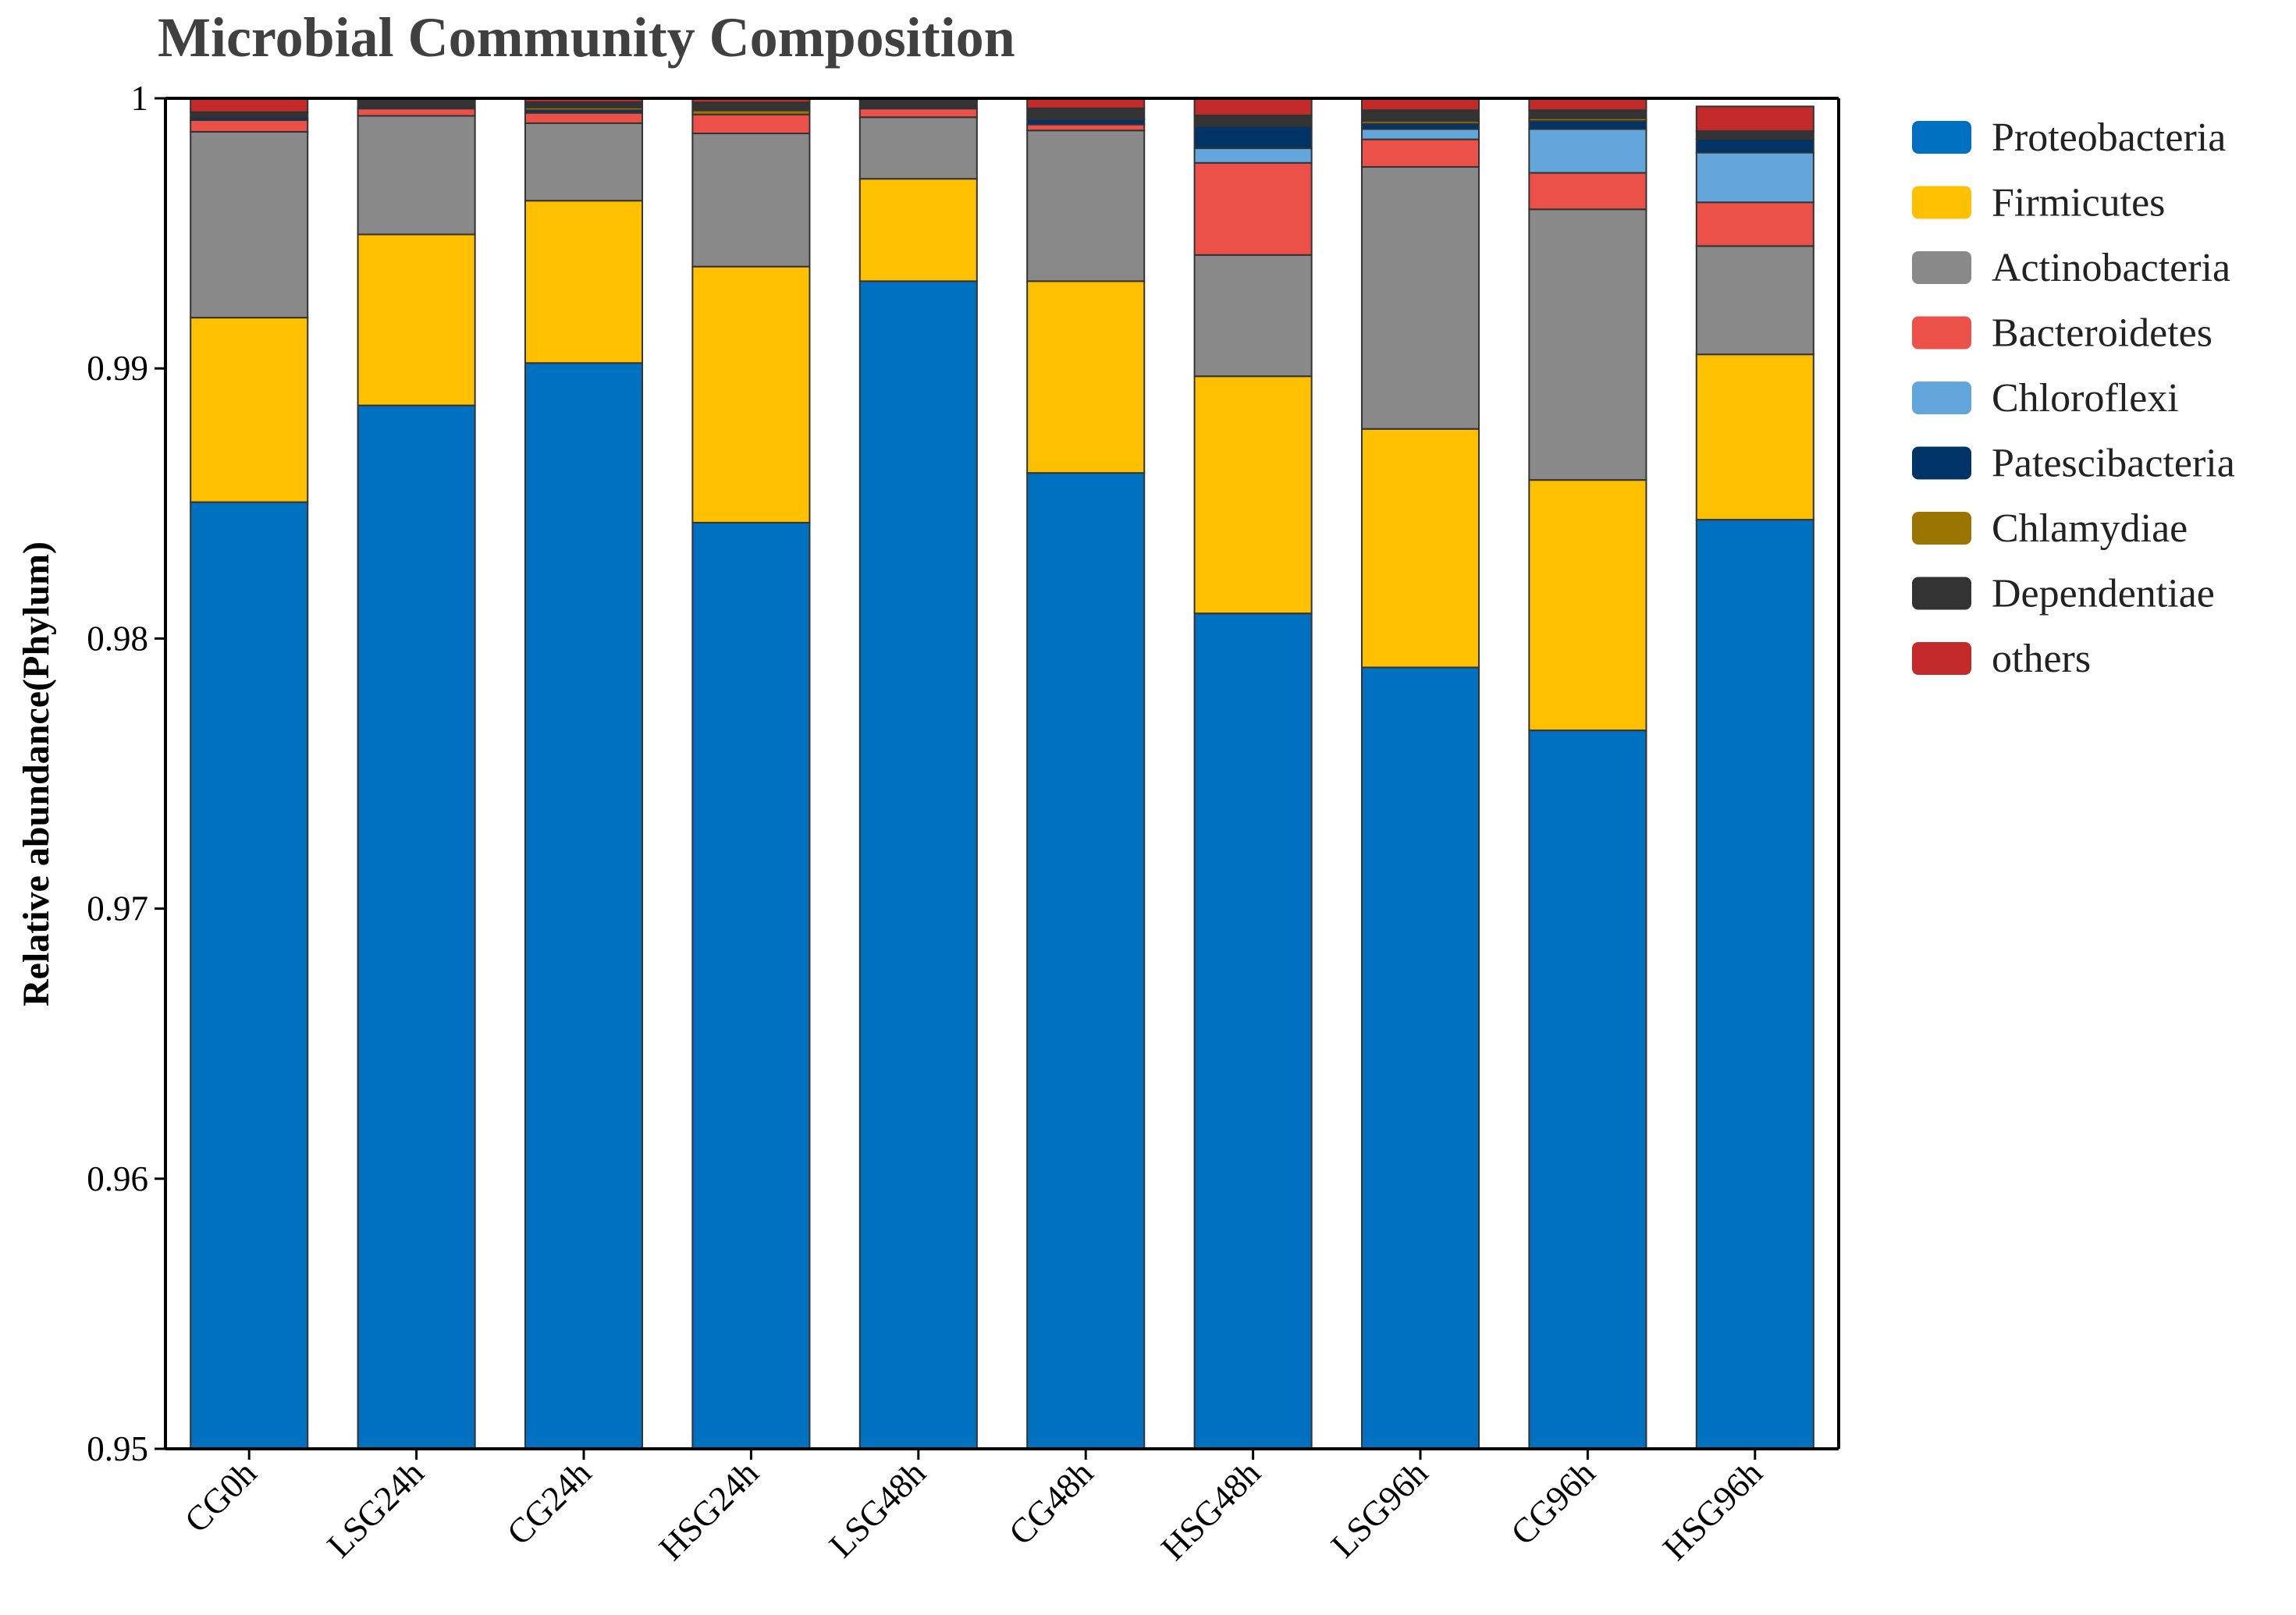  I want to click on bar-segment-lsg96h-bacteroidetes, so click(1420, 153).